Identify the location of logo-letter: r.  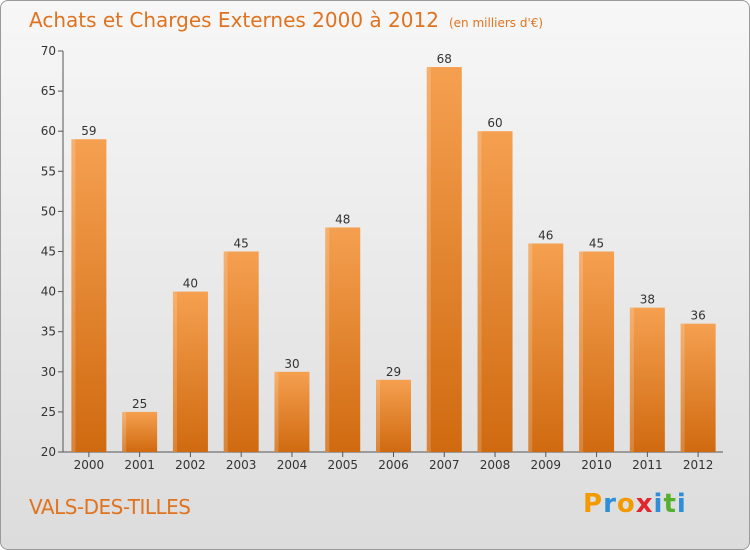
(610, 504).